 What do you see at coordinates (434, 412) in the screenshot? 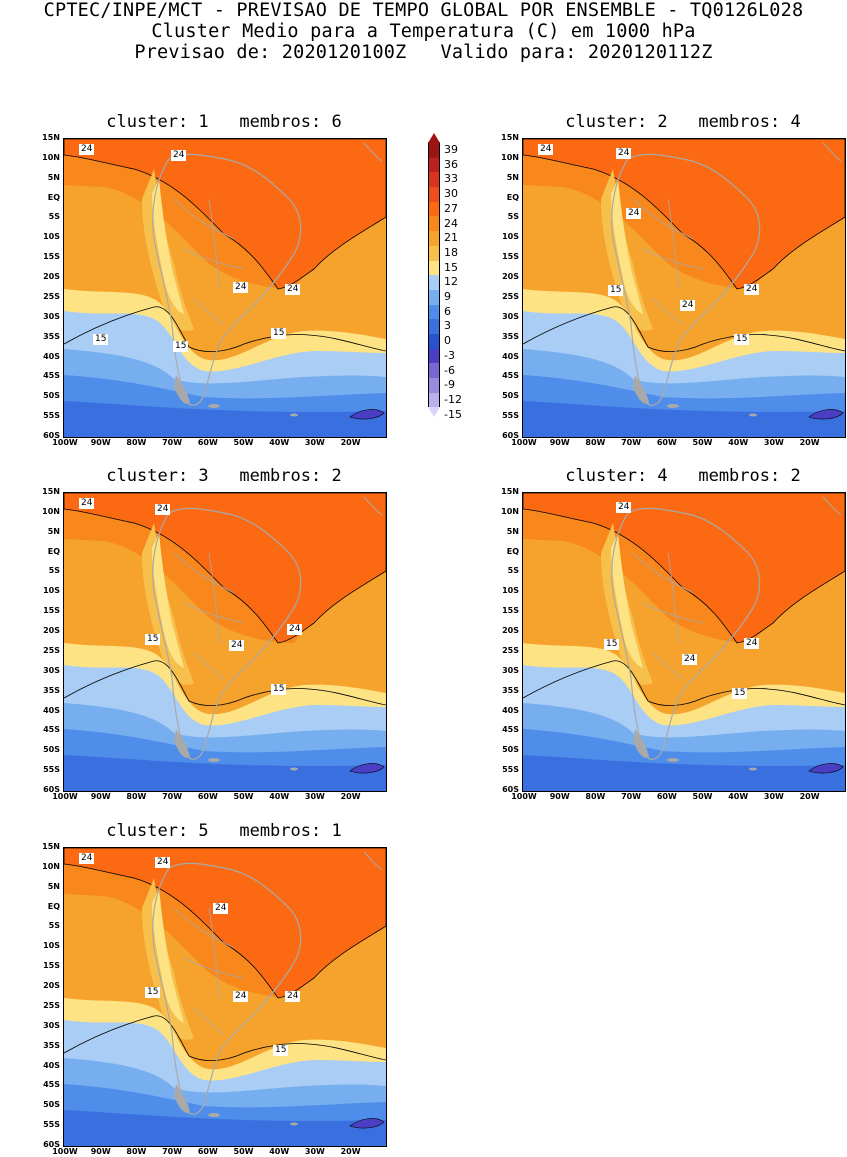
I see `colorbar-bottom-arrow` at bounding box center [434, 412].